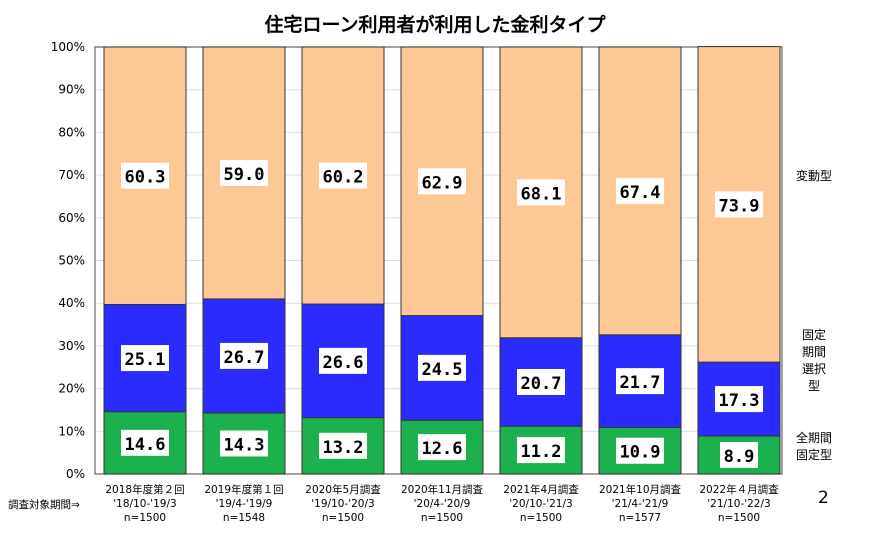  Describe the element at coordinates (71, 132) in the screenshot. I see `y-tick-label: 80%` at that location.